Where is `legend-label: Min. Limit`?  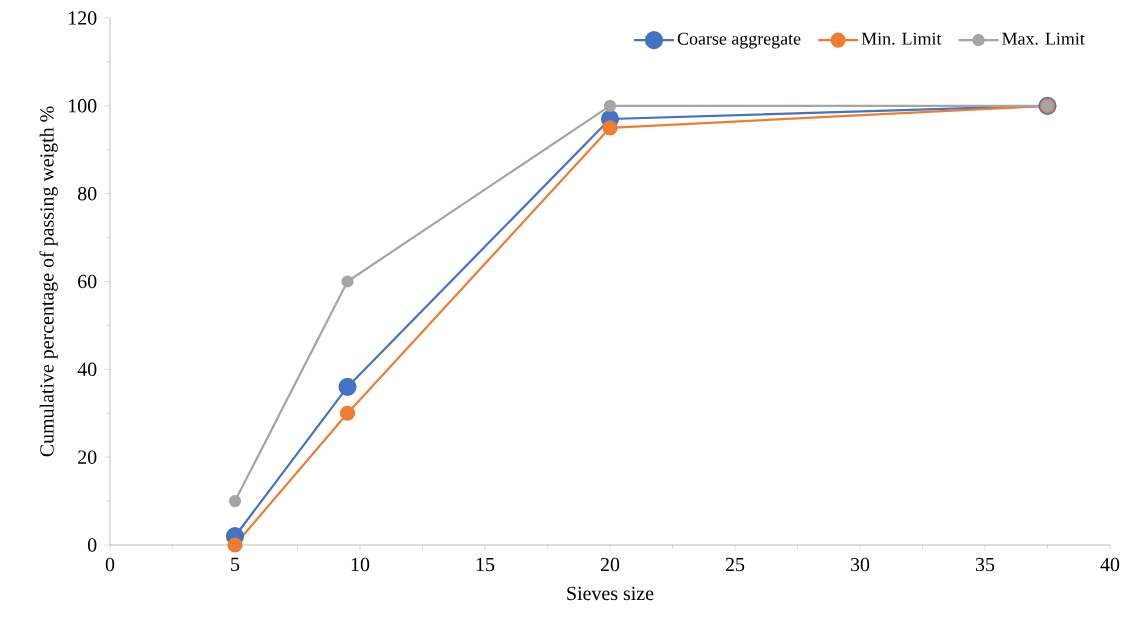
legend-label: Min. Limit is located at coordinates (901, 38).